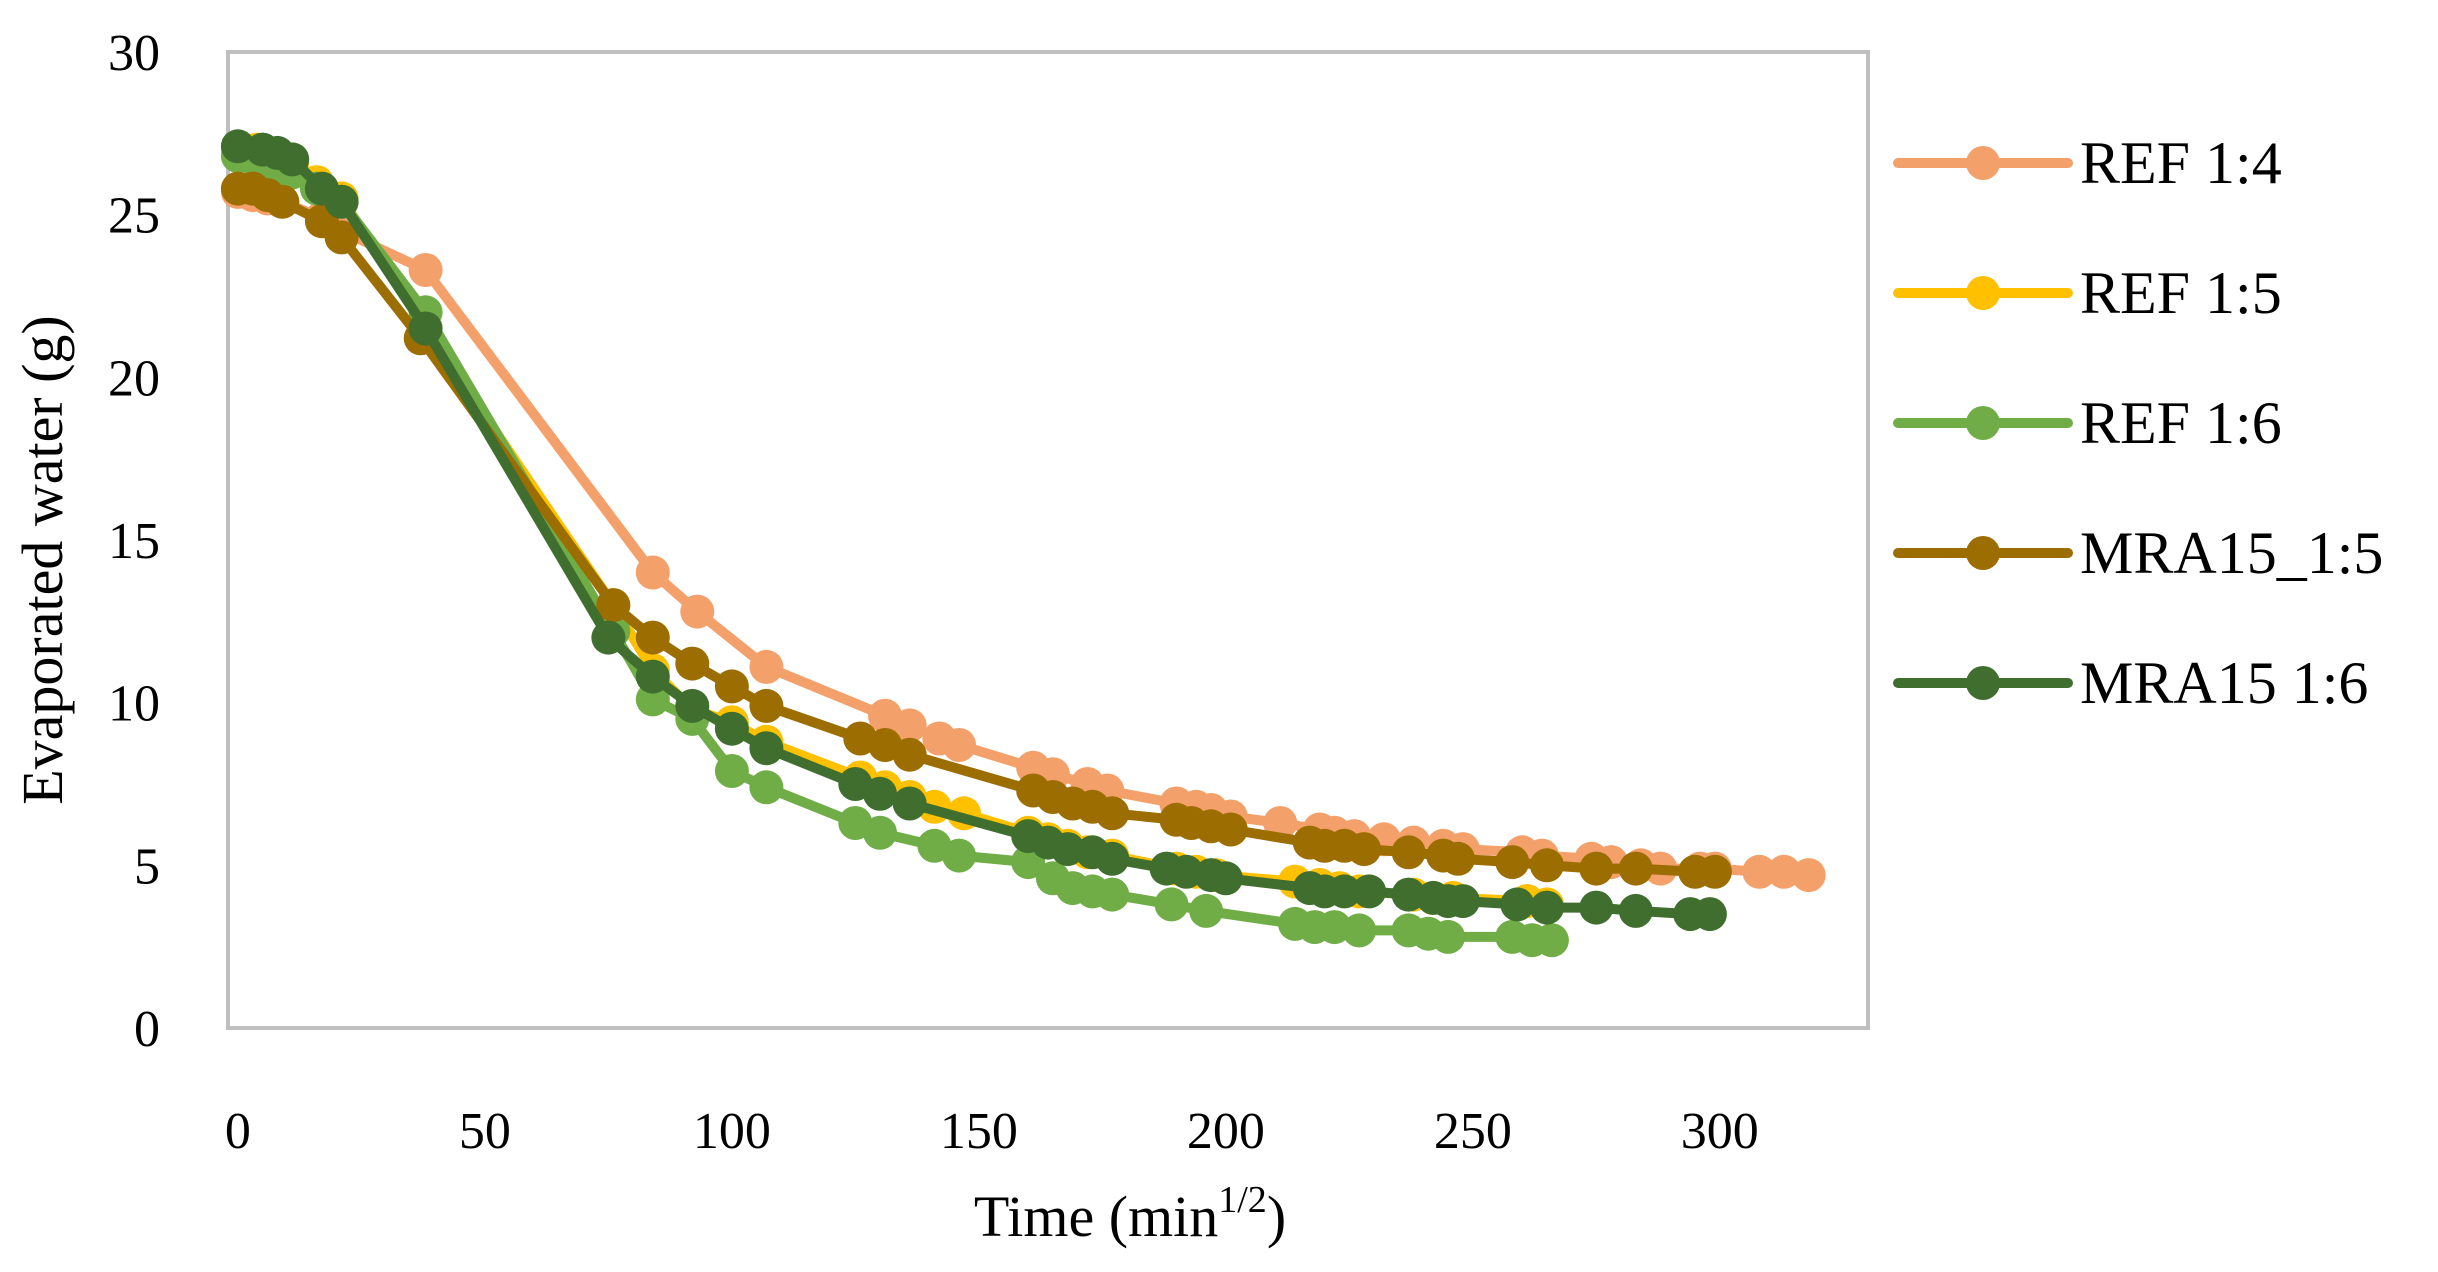 The height and width of the screenshot is (1272, 2438). Describe the element at coordinates (485, 1131) in the screenshot. I see `x-tick-label: 50` at that location.